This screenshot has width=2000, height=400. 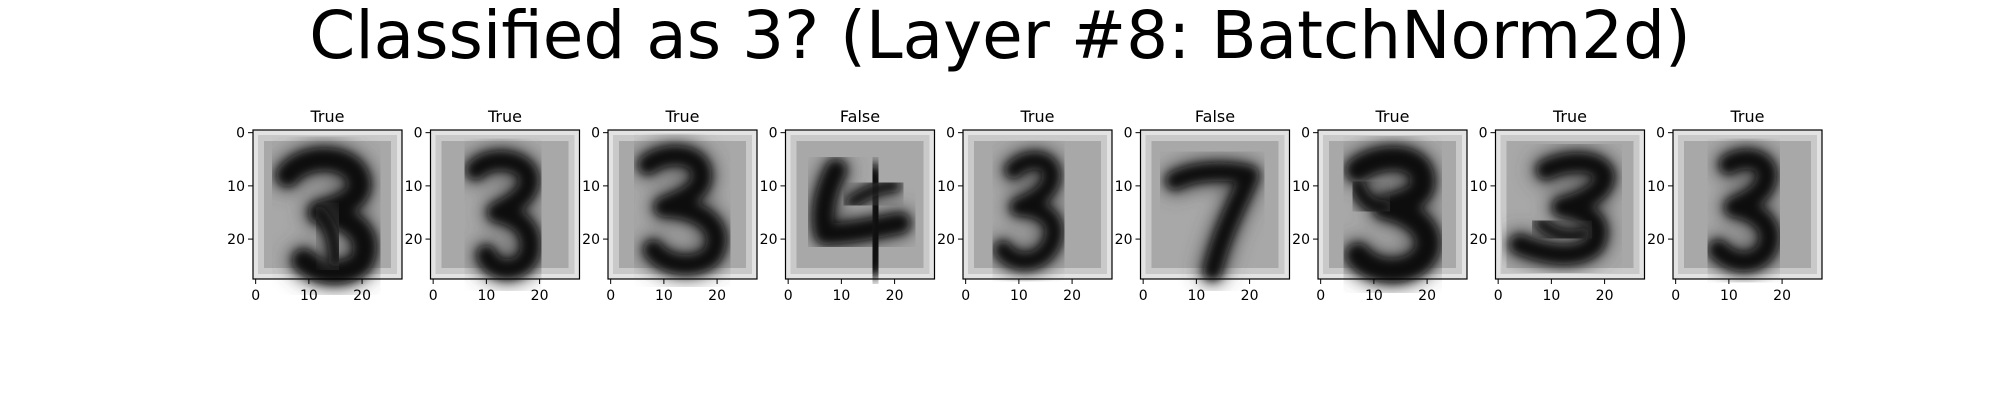 I want to click on panel-5: True 0 10 20 0 10 20, so click(x=1025, y=205).